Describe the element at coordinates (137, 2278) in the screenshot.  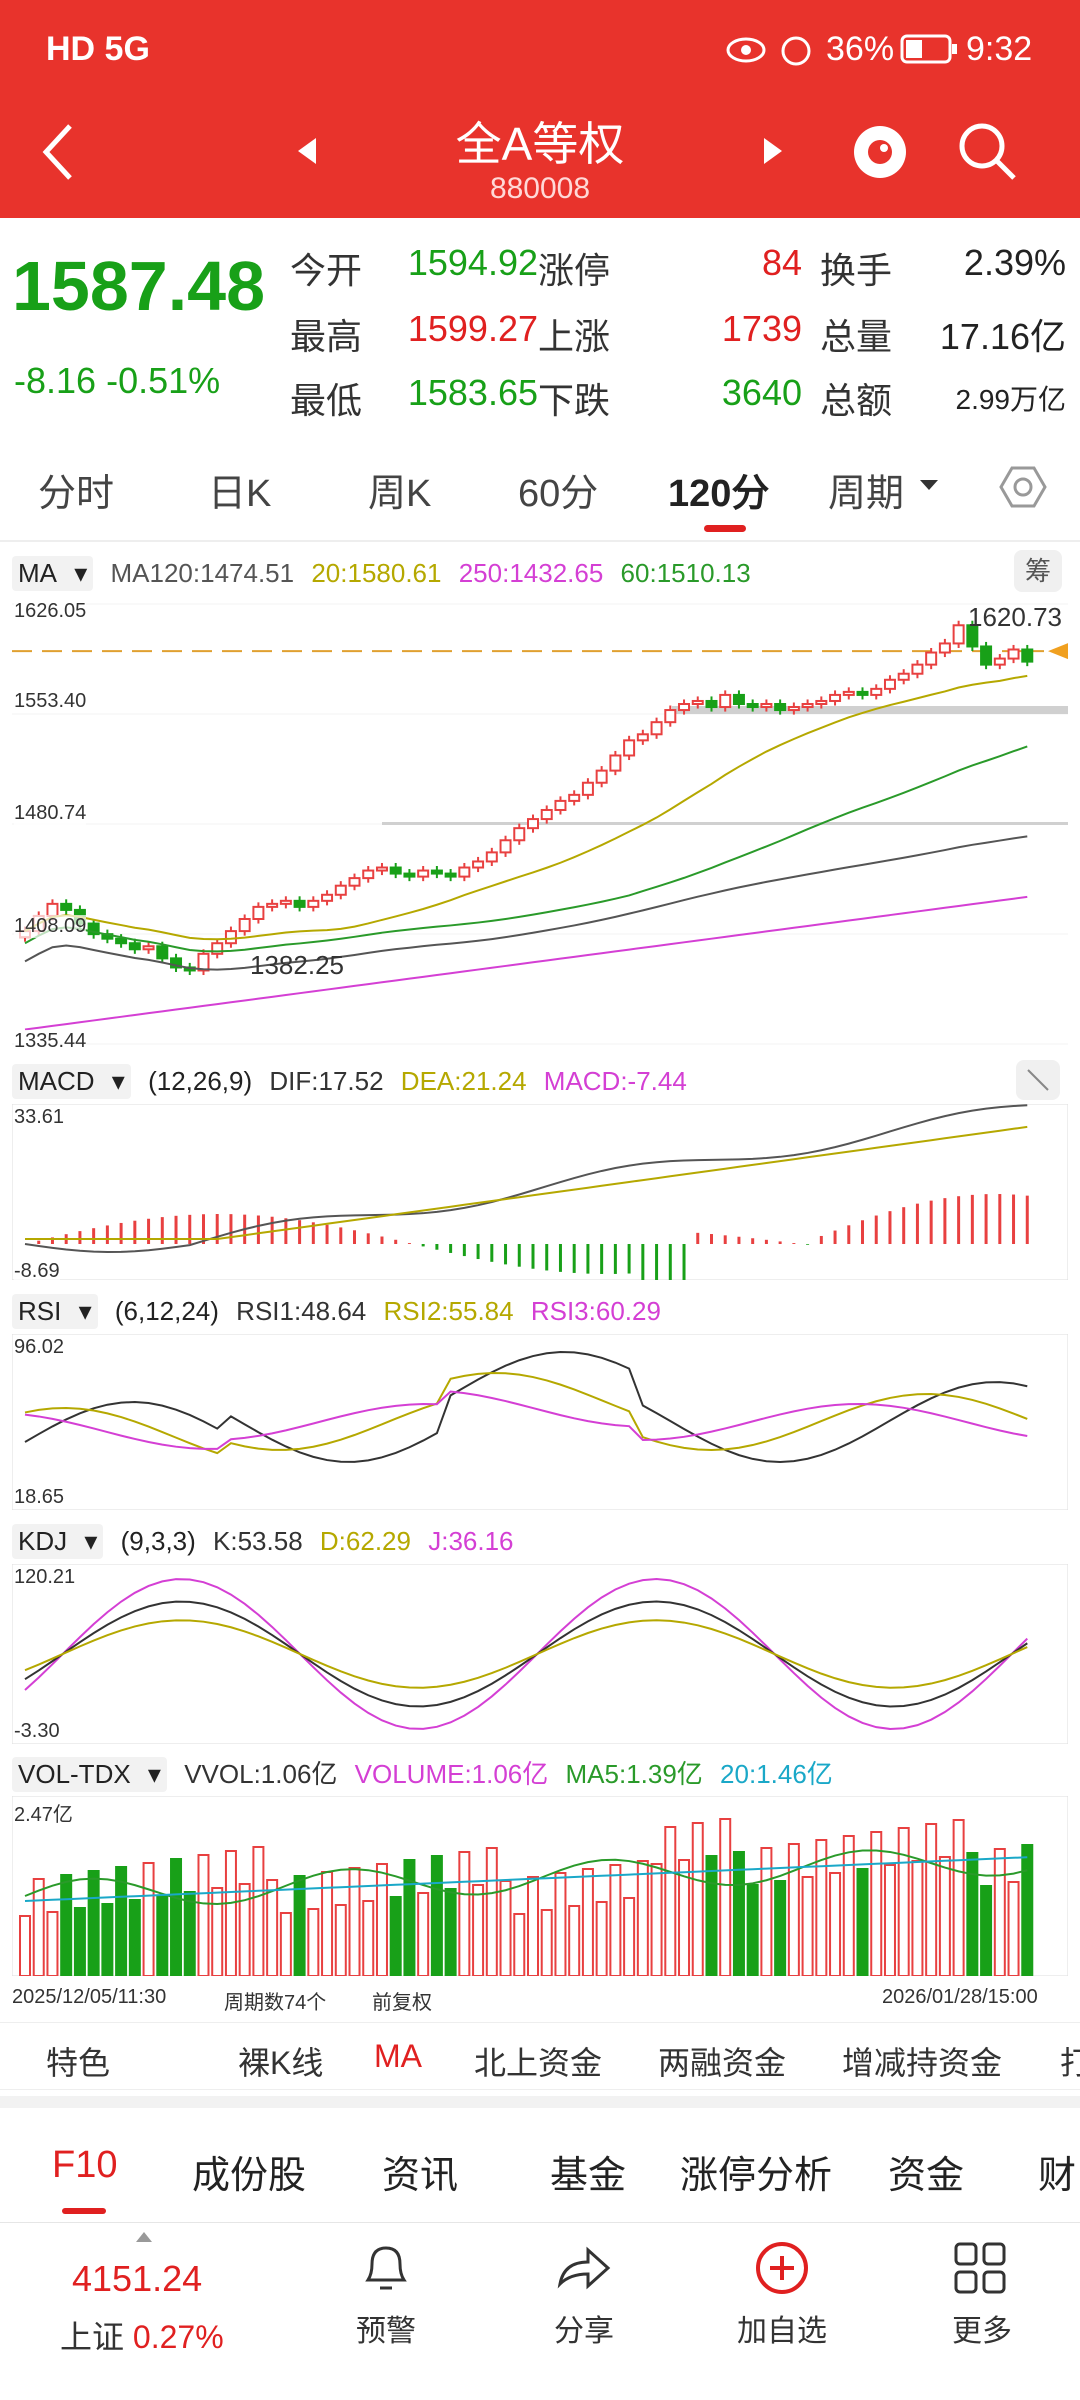
I see `index-value: 4151.24` at that location.